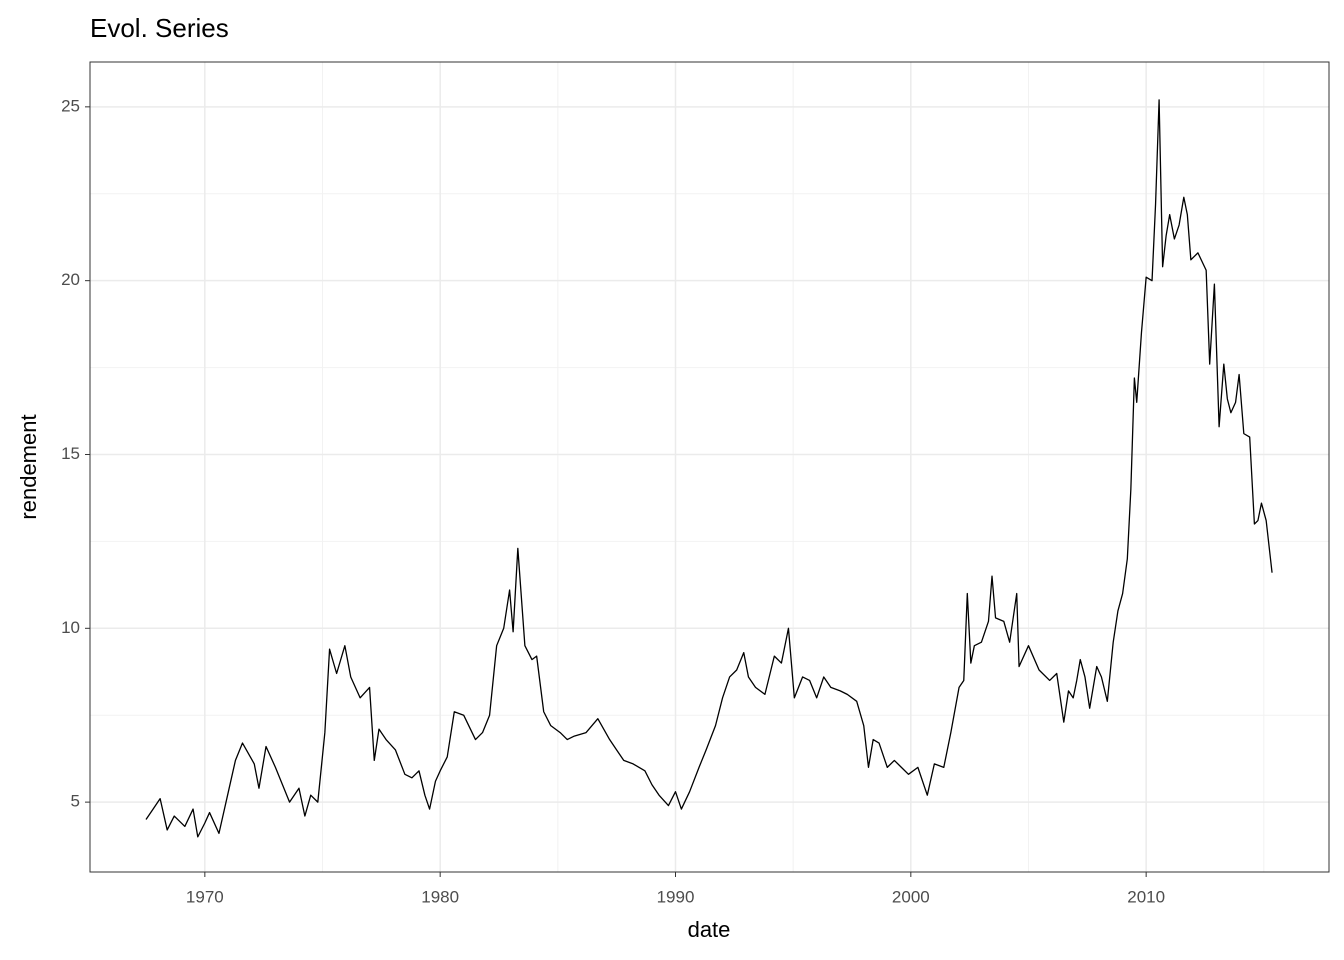 The width and height of the screenshot is (1344, 960). What do you see at coordinates (70, 105) in the screenshot?
I see `y-tick-label: 25` at bounding box center [70, 105].